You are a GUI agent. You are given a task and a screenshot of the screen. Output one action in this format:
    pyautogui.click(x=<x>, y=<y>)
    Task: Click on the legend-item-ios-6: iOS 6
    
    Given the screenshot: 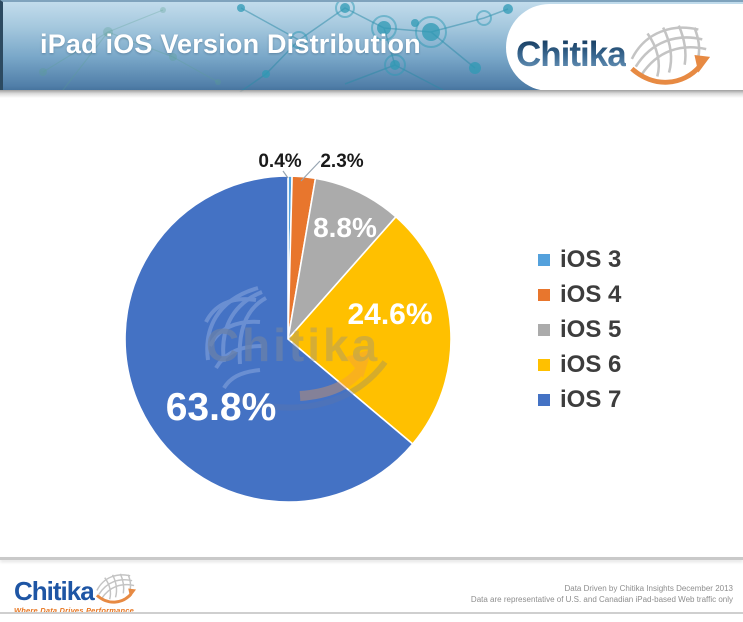 What is the action you would take?
    pyautogui.click(x=579, y=364)
    